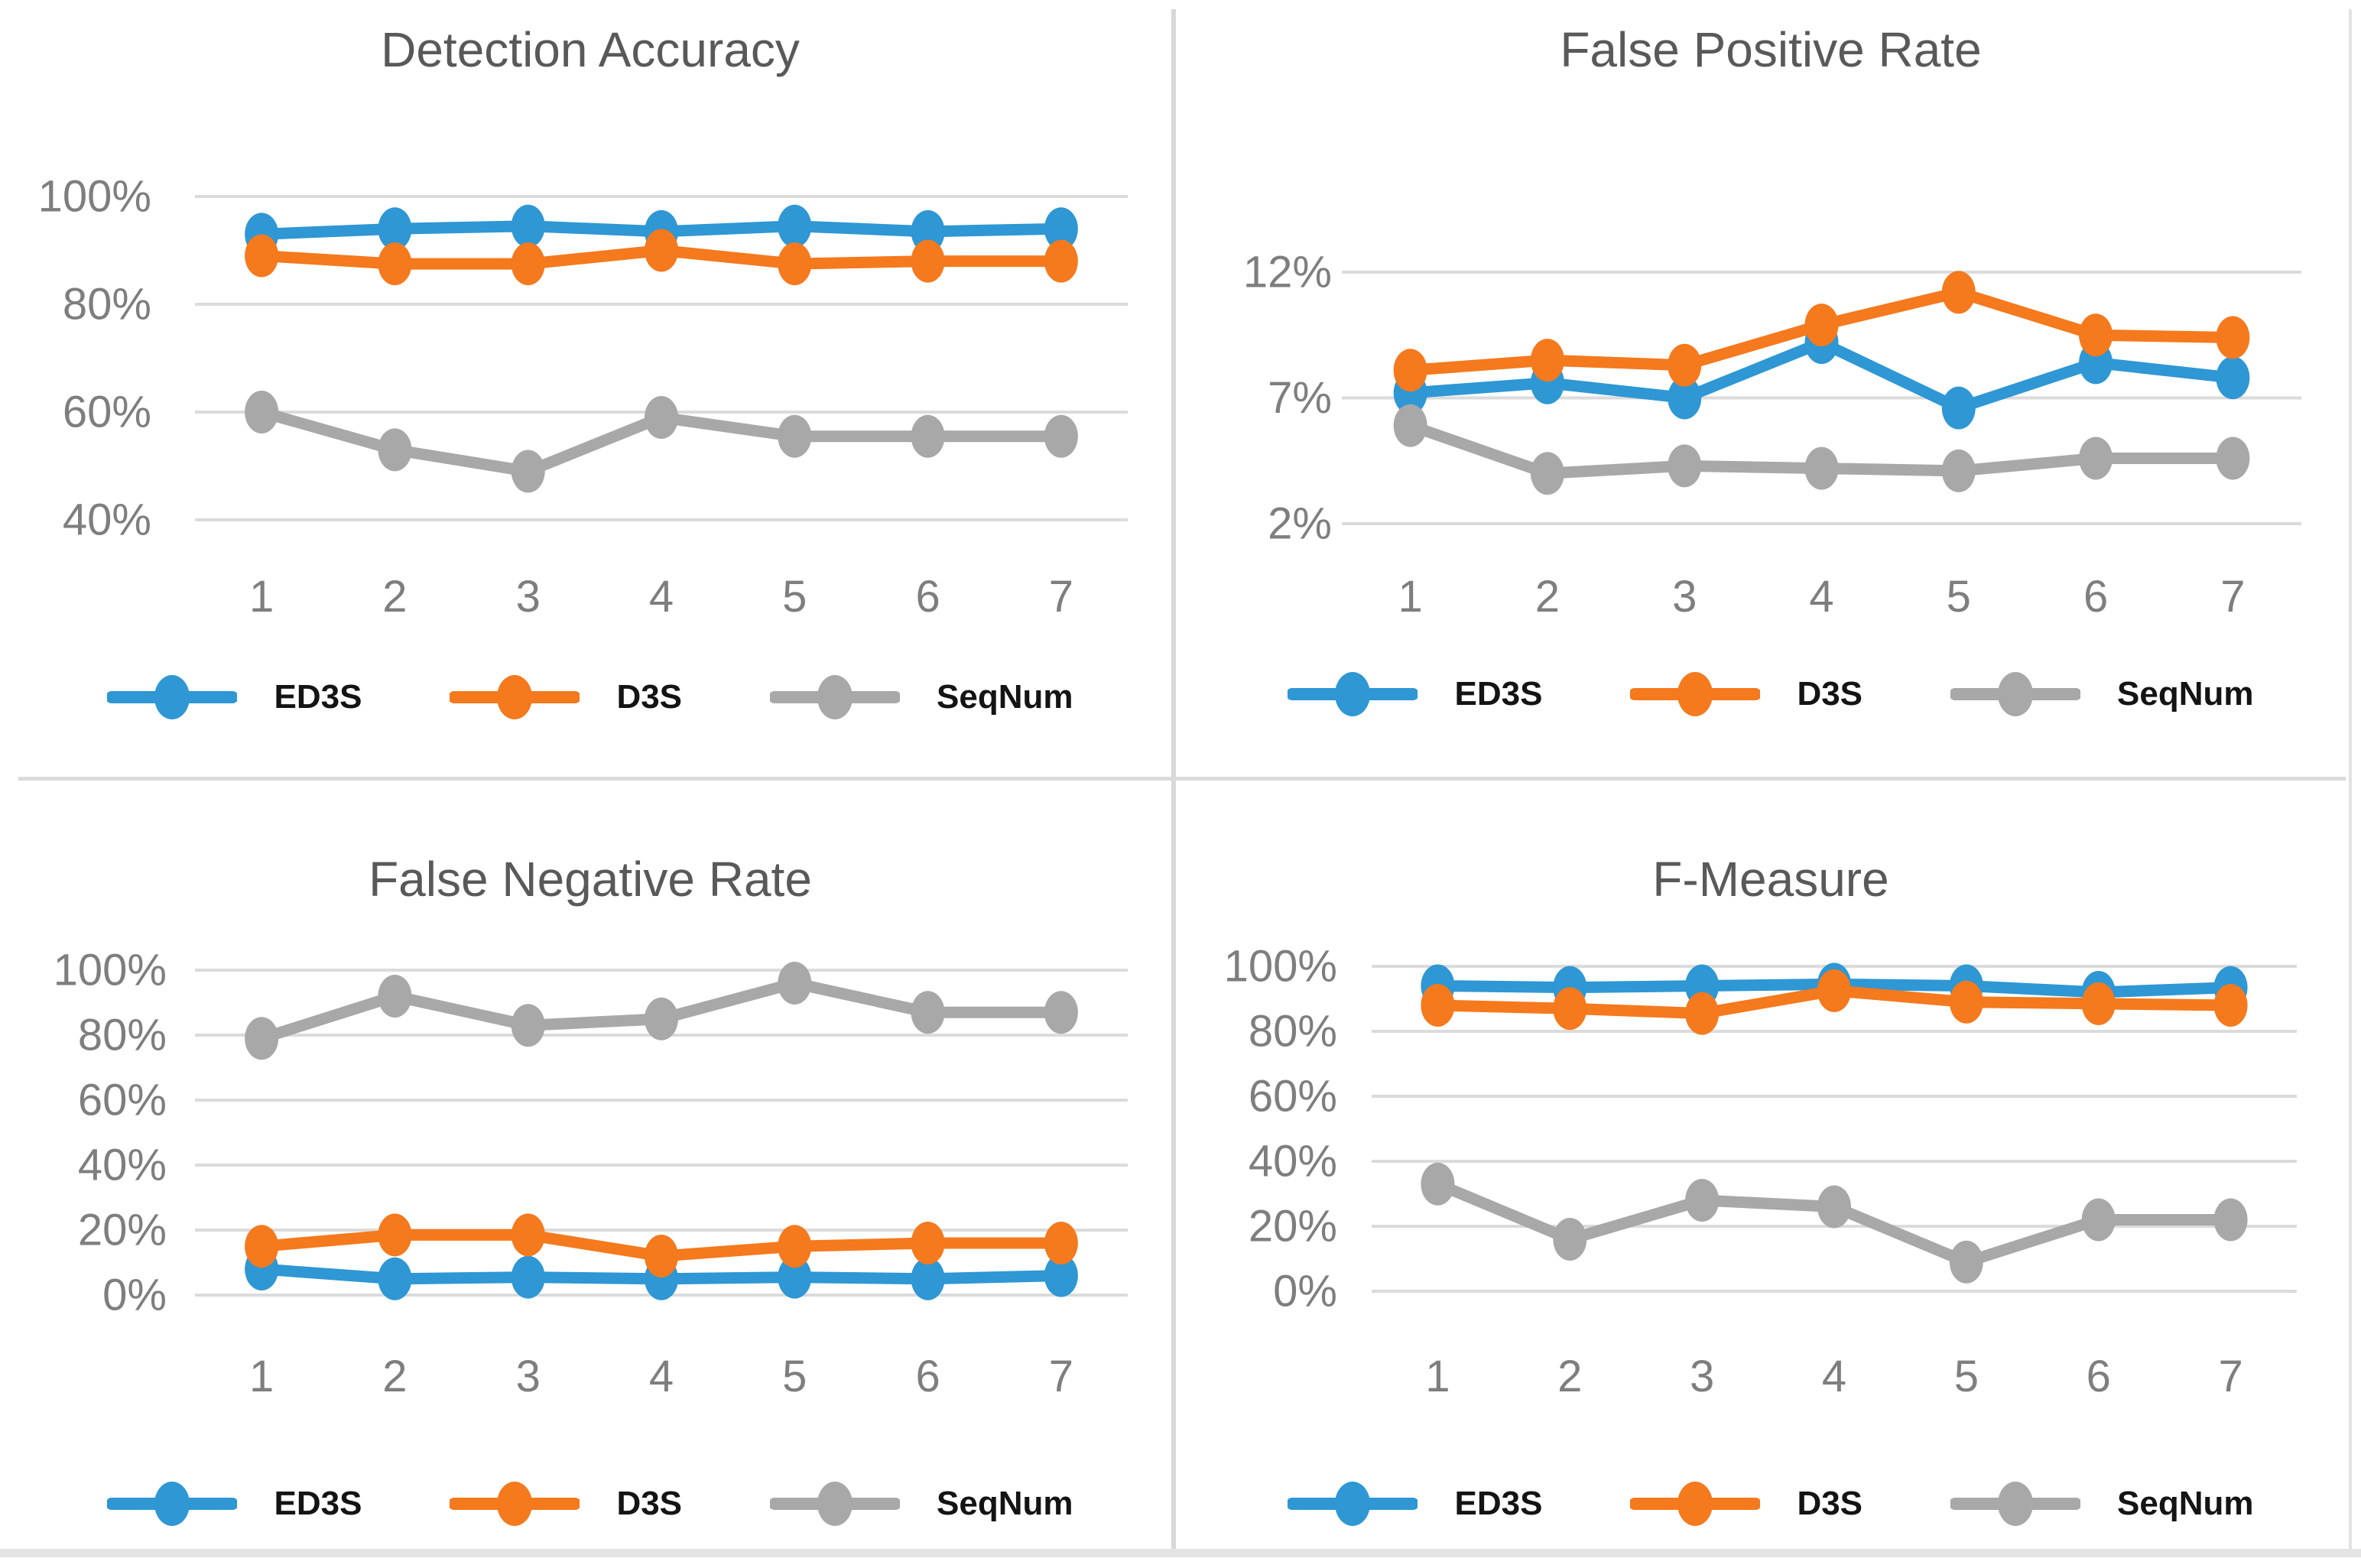 The height and width of the screenshot is (1568, 2361). Describe the element at coordinates (1300, 398) in the screenshot. I see `y-tick-label: 7%` at that location.